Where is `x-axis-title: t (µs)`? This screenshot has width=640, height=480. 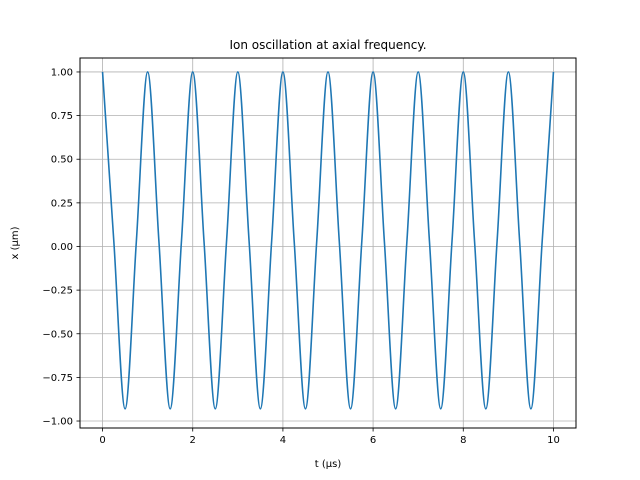
x-axis-title: t (µs) is located at coordinates (328, 464).